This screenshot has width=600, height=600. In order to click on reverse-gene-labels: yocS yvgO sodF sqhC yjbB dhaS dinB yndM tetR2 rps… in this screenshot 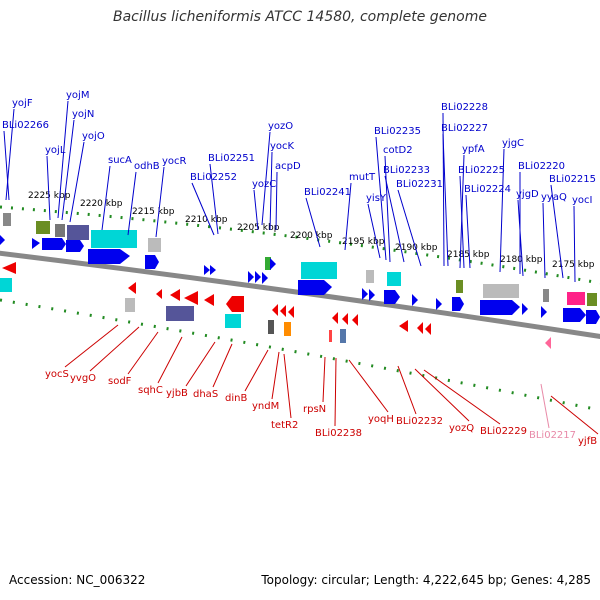, I will do `click(321, 408)`.